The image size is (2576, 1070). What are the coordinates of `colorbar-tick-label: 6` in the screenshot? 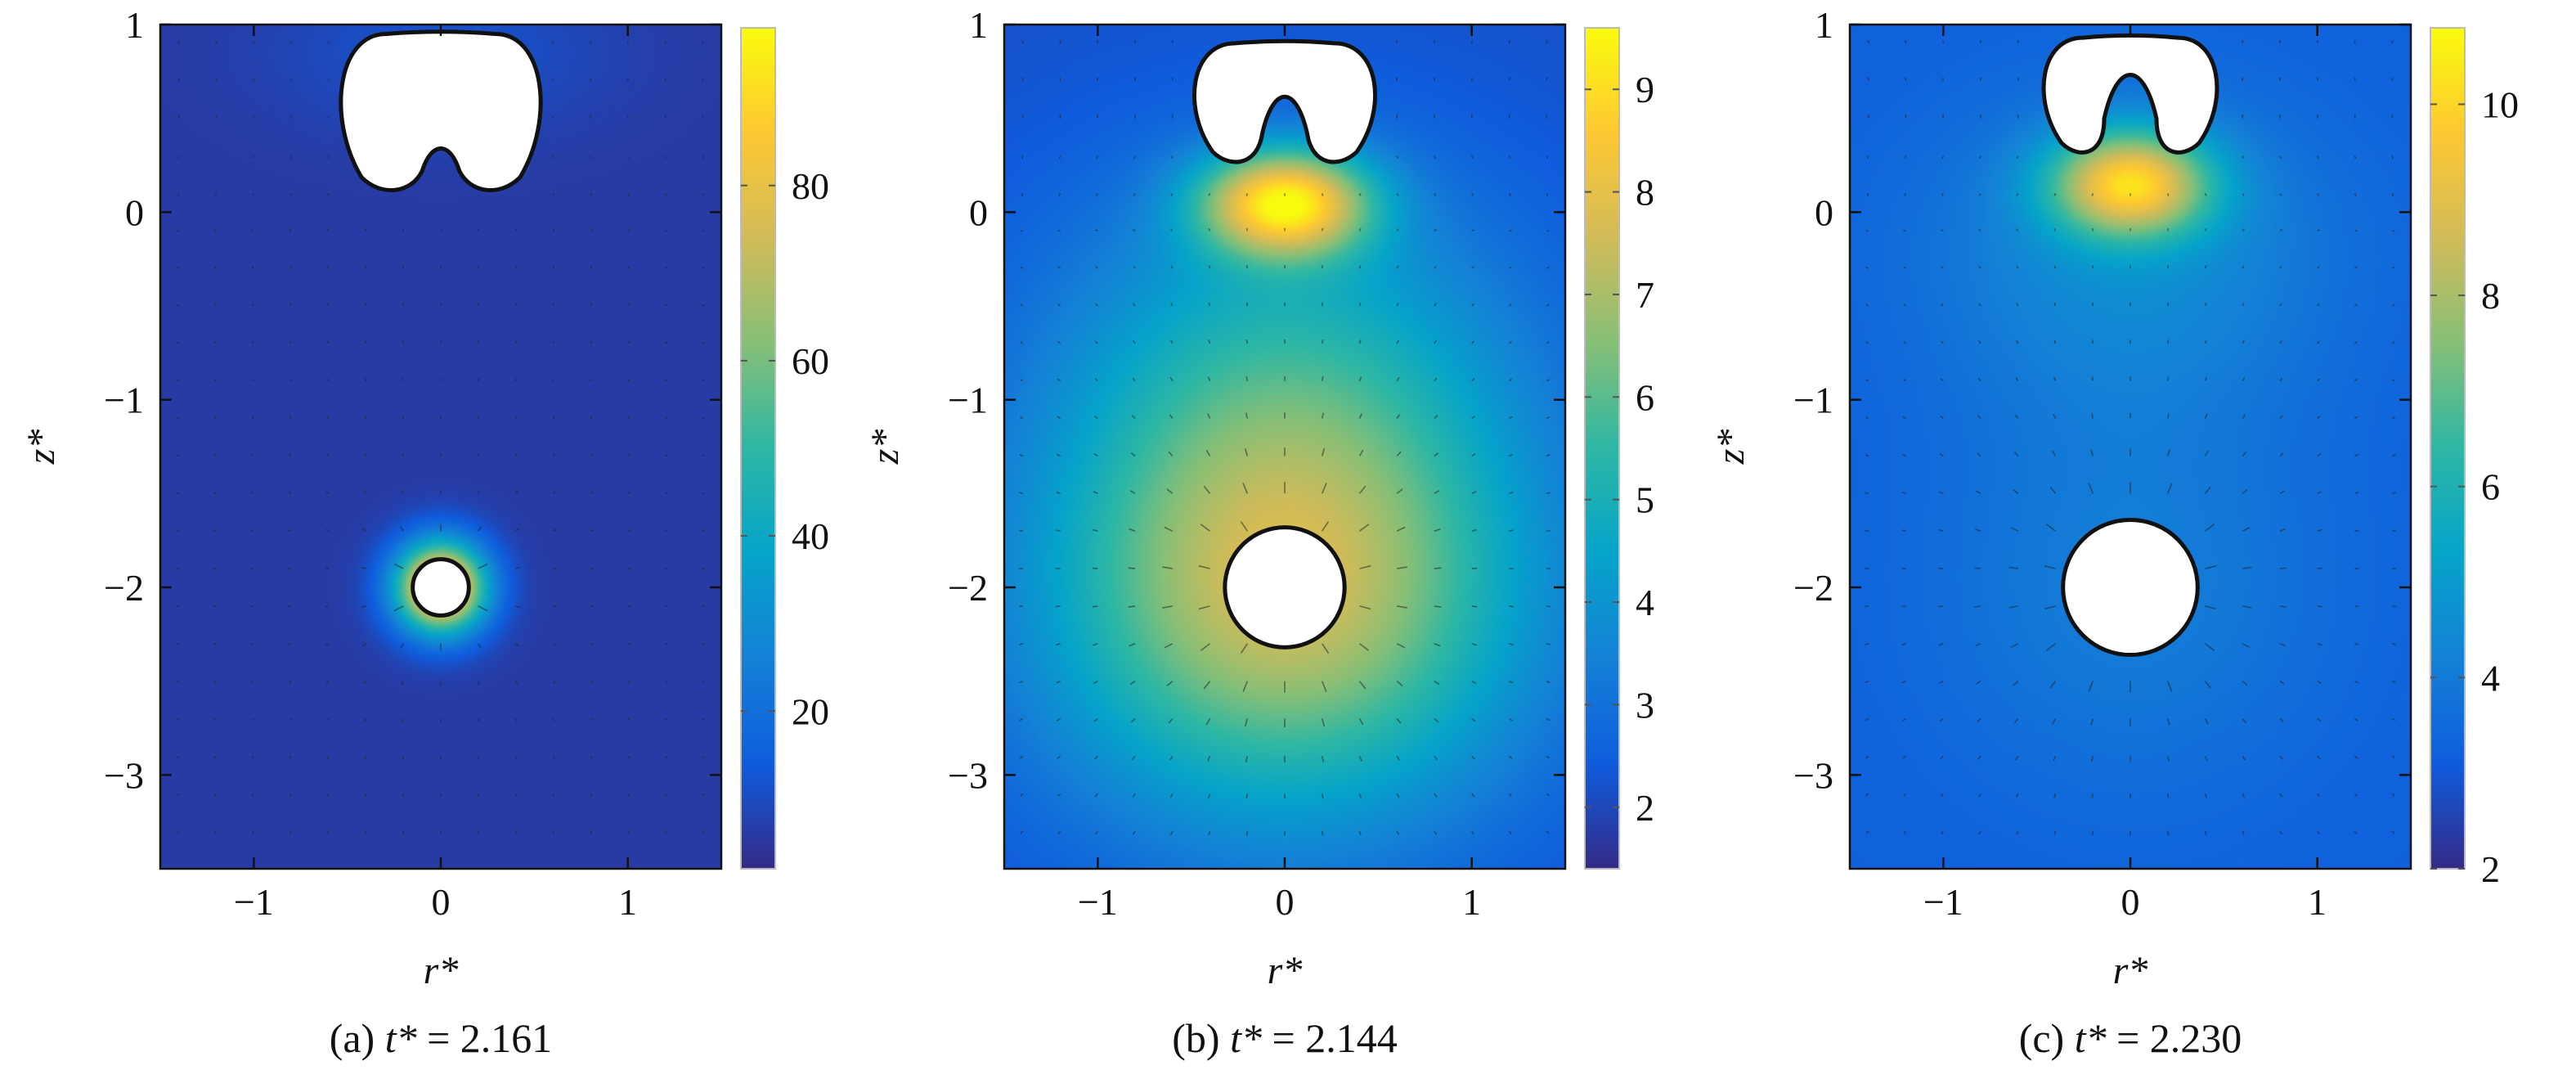 It's located at (2490, 487).